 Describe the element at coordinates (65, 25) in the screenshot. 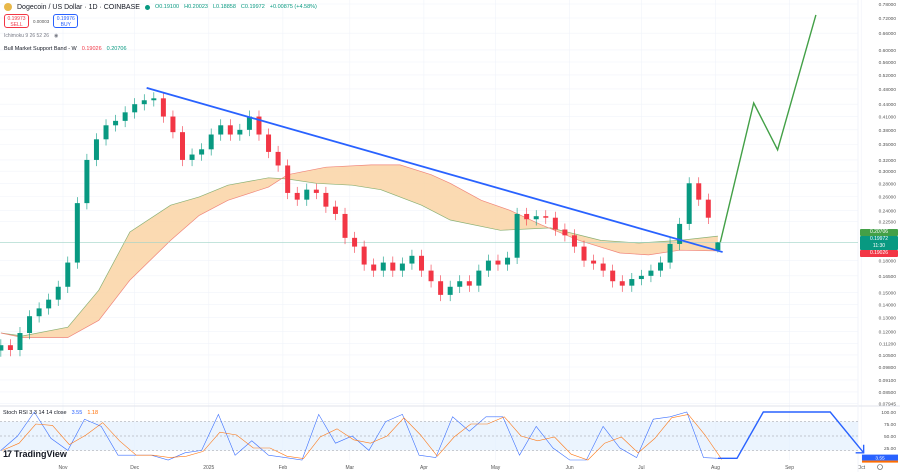

I see `buy-label: BUY` at that location.